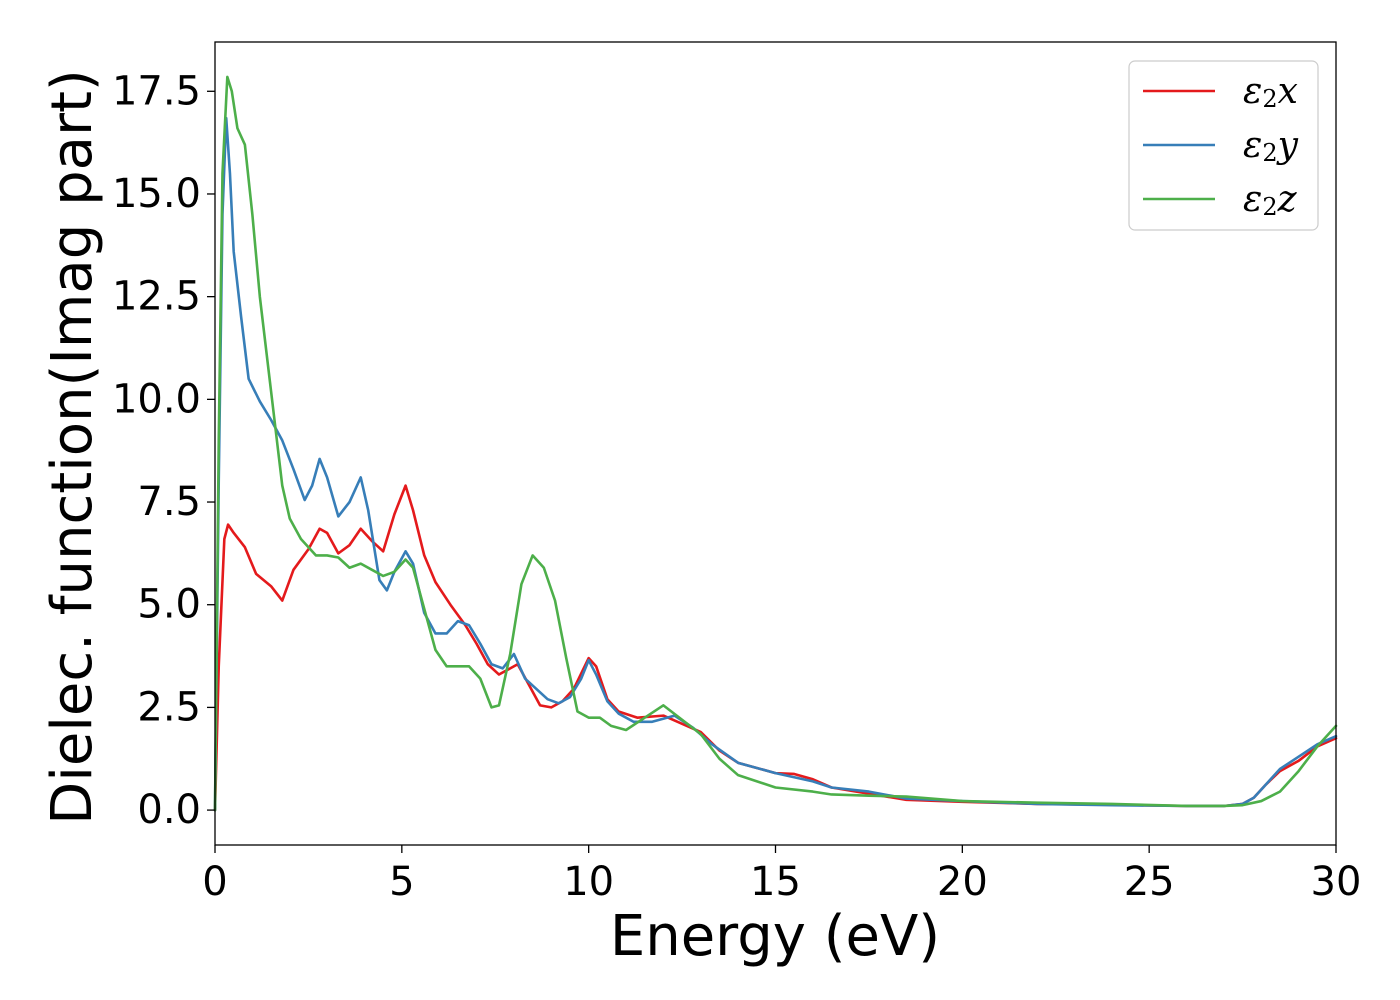 The image size is (1400, 1000). I want to click on legend-label-z: ε2z, so click(1270, 200).